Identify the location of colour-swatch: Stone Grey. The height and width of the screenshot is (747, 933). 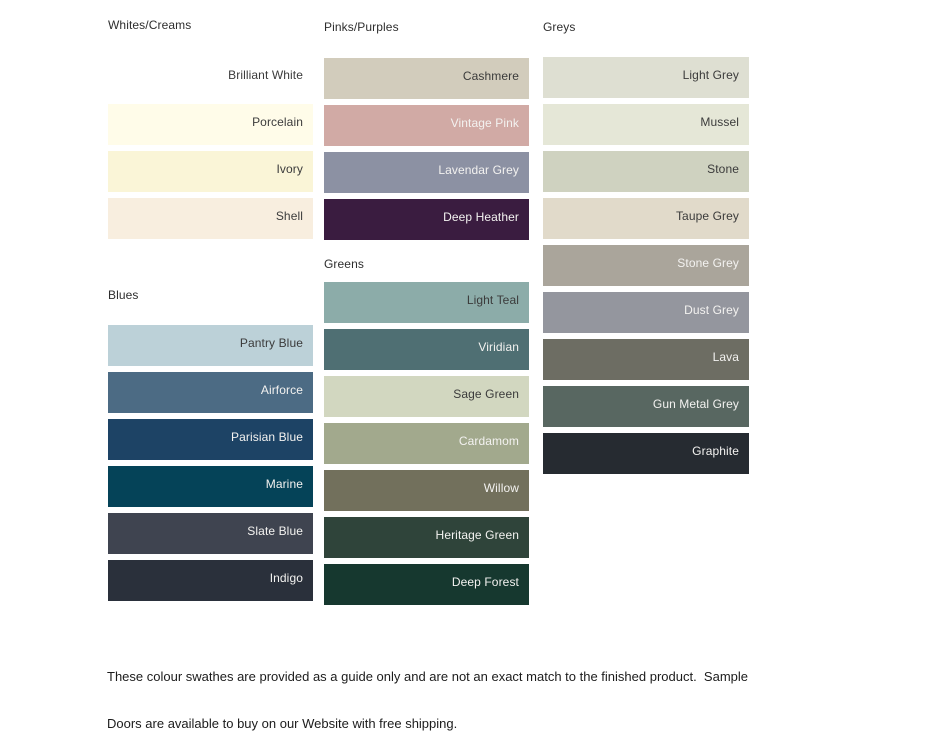
(646, 265).